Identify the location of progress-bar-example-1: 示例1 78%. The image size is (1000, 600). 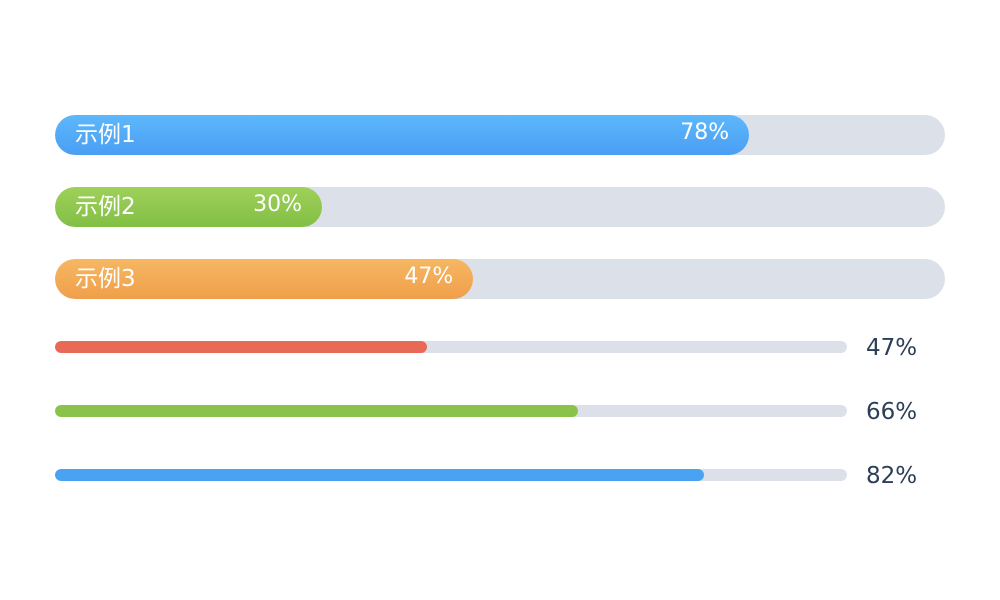
(500, 135).